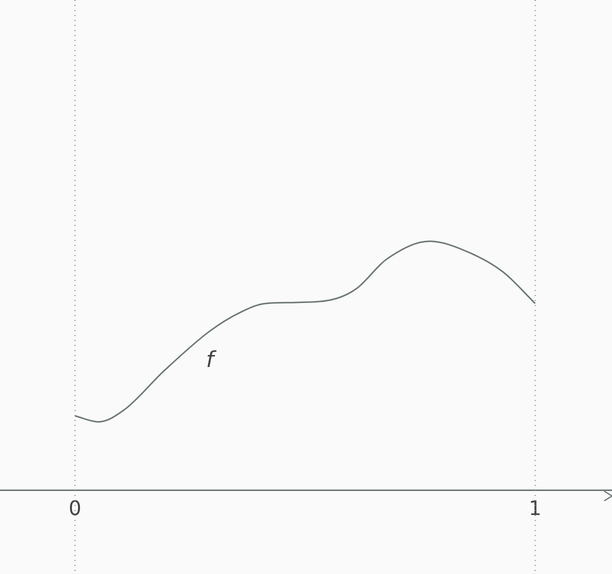 The height and width of the screenshot is (574, 612). Describe the element at coordinates (535, 508) in the screenshot. I see `x-tick-label: 1` at that location.